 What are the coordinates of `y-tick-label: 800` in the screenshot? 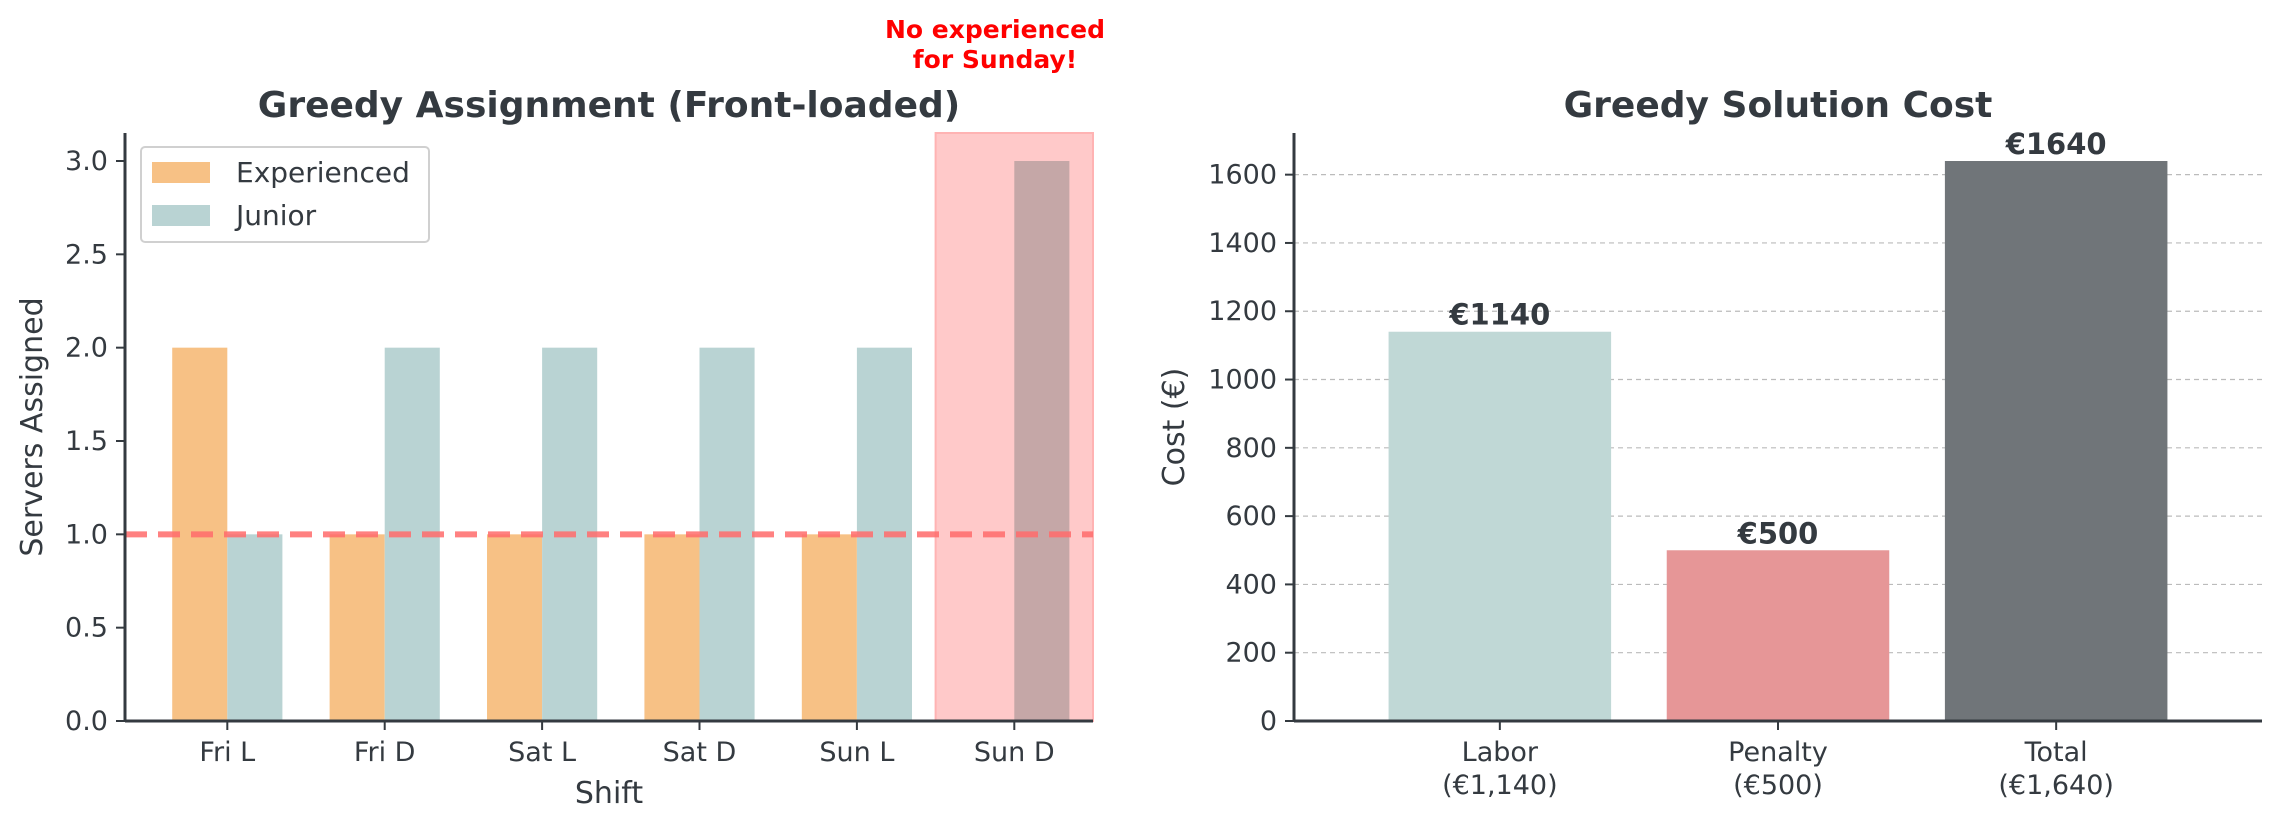 It's located at (1251, 448).